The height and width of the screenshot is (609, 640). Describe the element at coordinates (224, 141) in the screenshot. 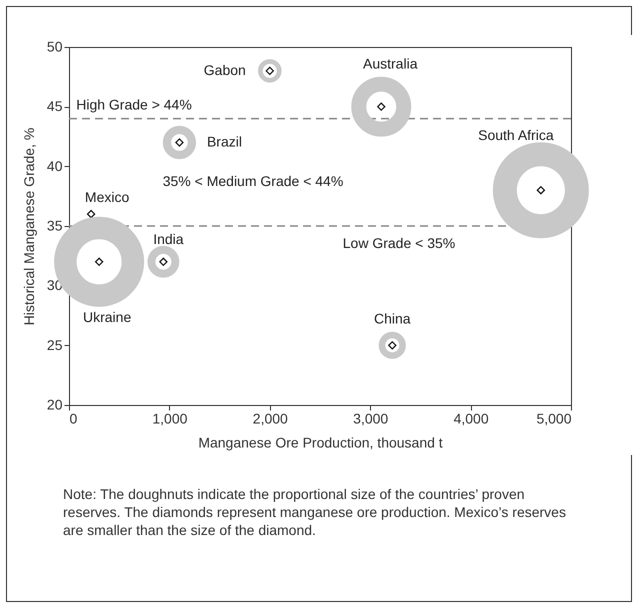

I see `series-label: Brazil` at that location.